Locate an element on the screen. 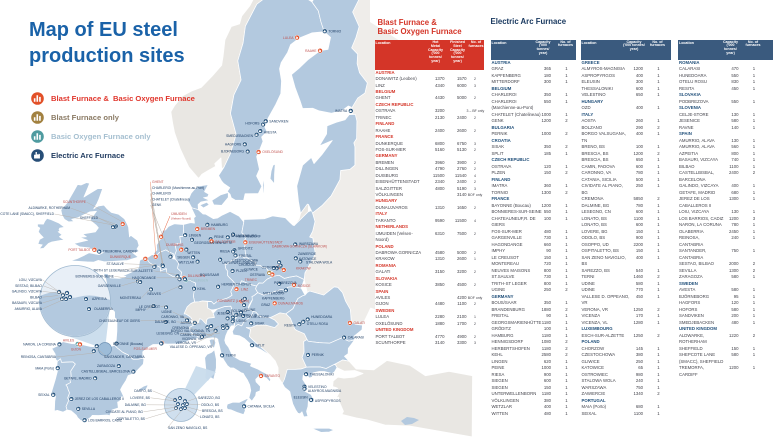 The height and width of the screenshot is (439, 780). svg-text: FOS-SUR-MER is located at coordinates (146, 349).